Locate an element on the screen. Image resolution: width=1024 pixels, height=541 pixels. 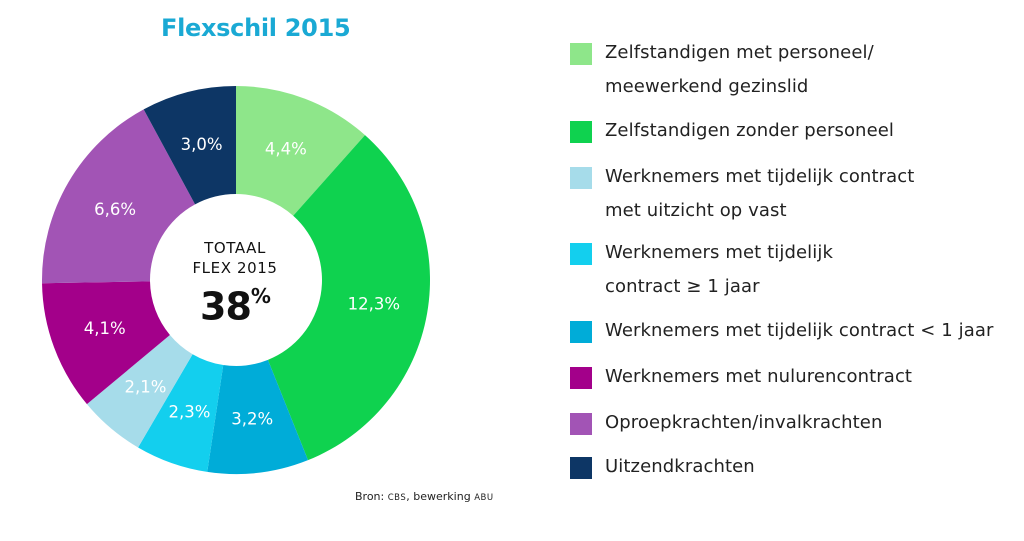
legend-label-line-2: meewerkend gezinslid is located at coordinates (707, 86).